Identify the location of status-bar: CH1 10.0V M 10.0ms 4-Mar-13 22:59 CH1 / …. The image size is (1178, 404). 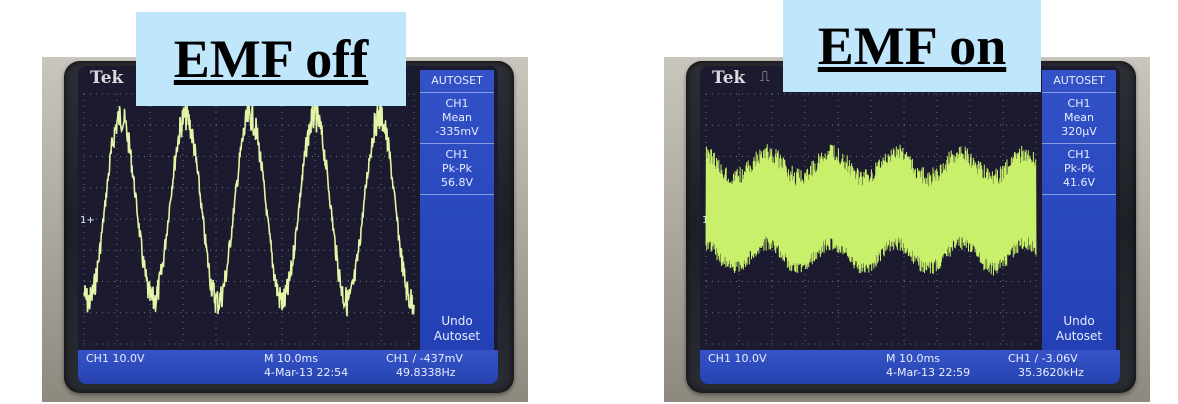
(910, 367).